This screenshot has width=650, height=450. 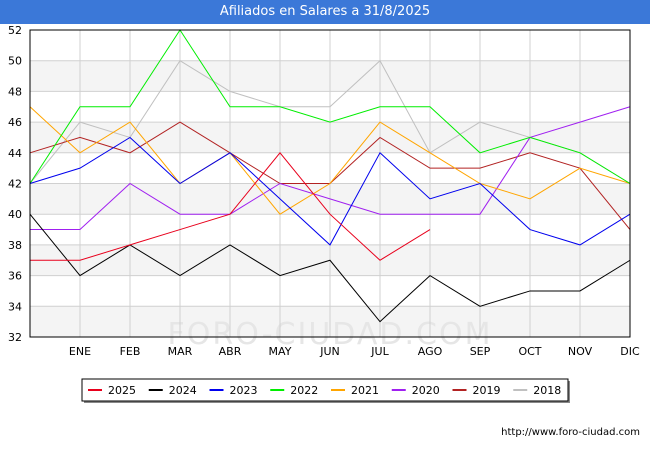 What do you see at coordinates (330, 334) in the screenshot?
I see `watermark: FORO-CIUDAD.COM` at bounding box center [330, 334].